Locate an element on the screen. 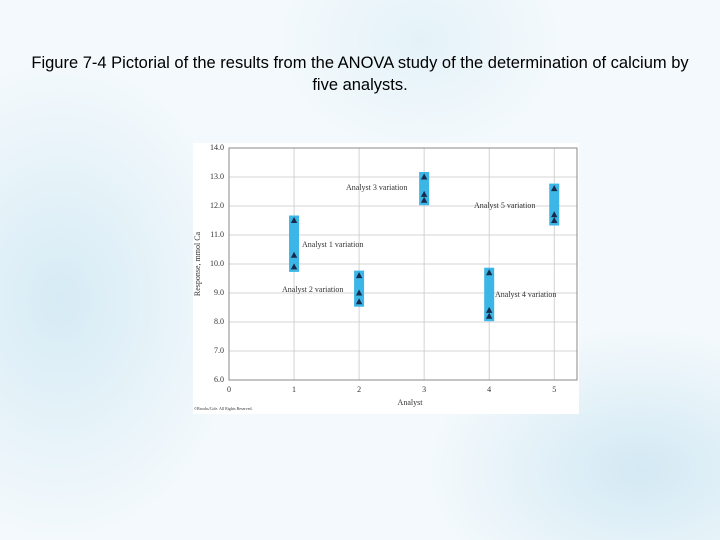 This screenshot has height=540, width=720. y-tick-label: 11.0 is located at coordinates (217, 234).